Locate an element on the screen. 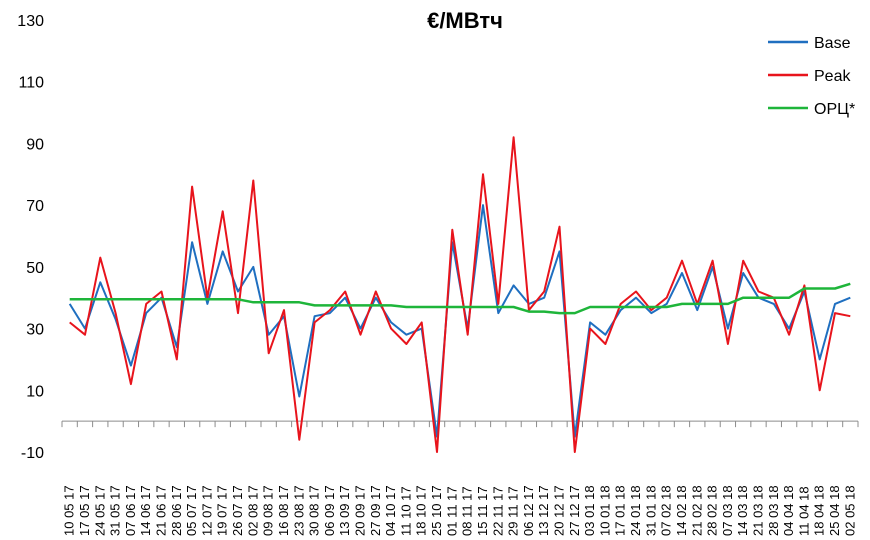 The height and width of the screenshot is (540, 870). x-tick-label: 02 05 18 is located at coordinates (849, 510).